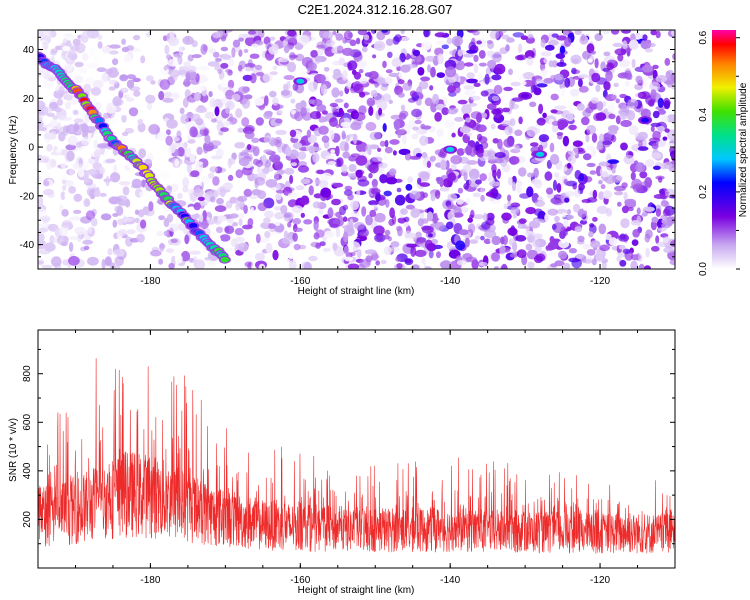 Image resolution: width=750 pixels, height=600 pixels. Describe the element at coordinates (29, 50) in the screenshot. I see `y-tick-label: 40` at that location.